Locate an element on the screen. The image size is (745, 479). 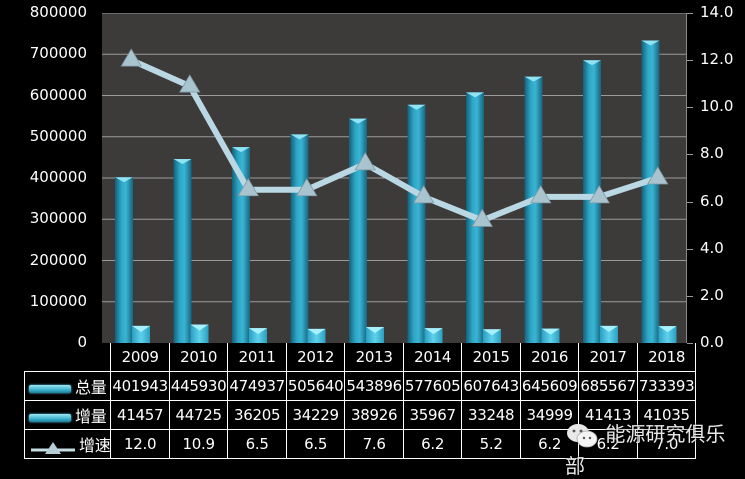
category-label: 2010 is located at coordinates (198, 357).